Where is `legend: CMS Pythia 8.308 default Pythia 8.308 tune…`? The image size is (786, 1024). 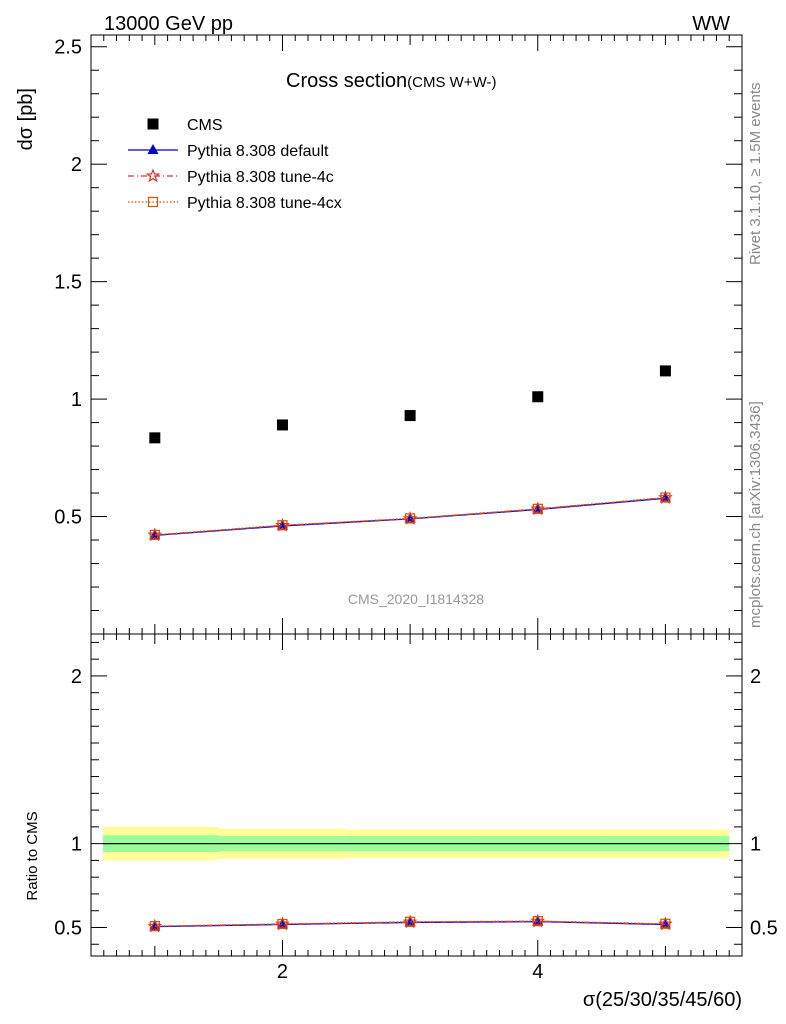
legend: CMS Pythia 8.308 default Pythia 8.308 tune… is located at coordinates (235, 164).